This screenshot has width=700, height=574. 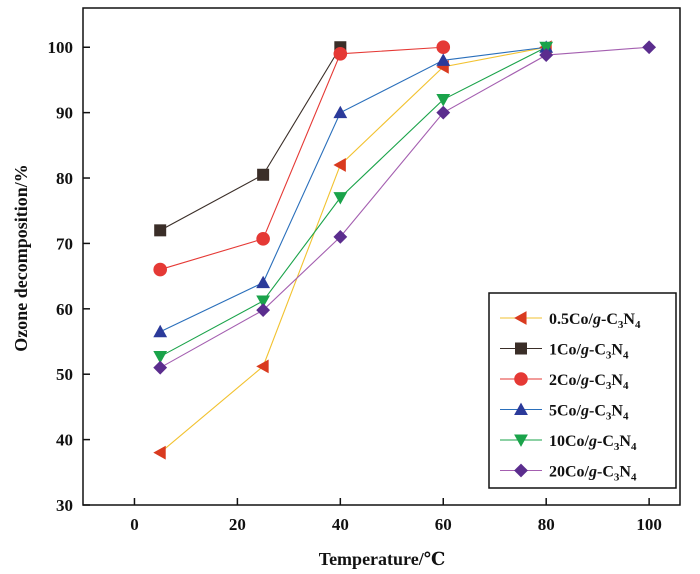 What do you see at coordinates (589, 382) in the screenshot?
I see `legend-label: 2Co/g-C3N4` at bounding box center [589, 382].